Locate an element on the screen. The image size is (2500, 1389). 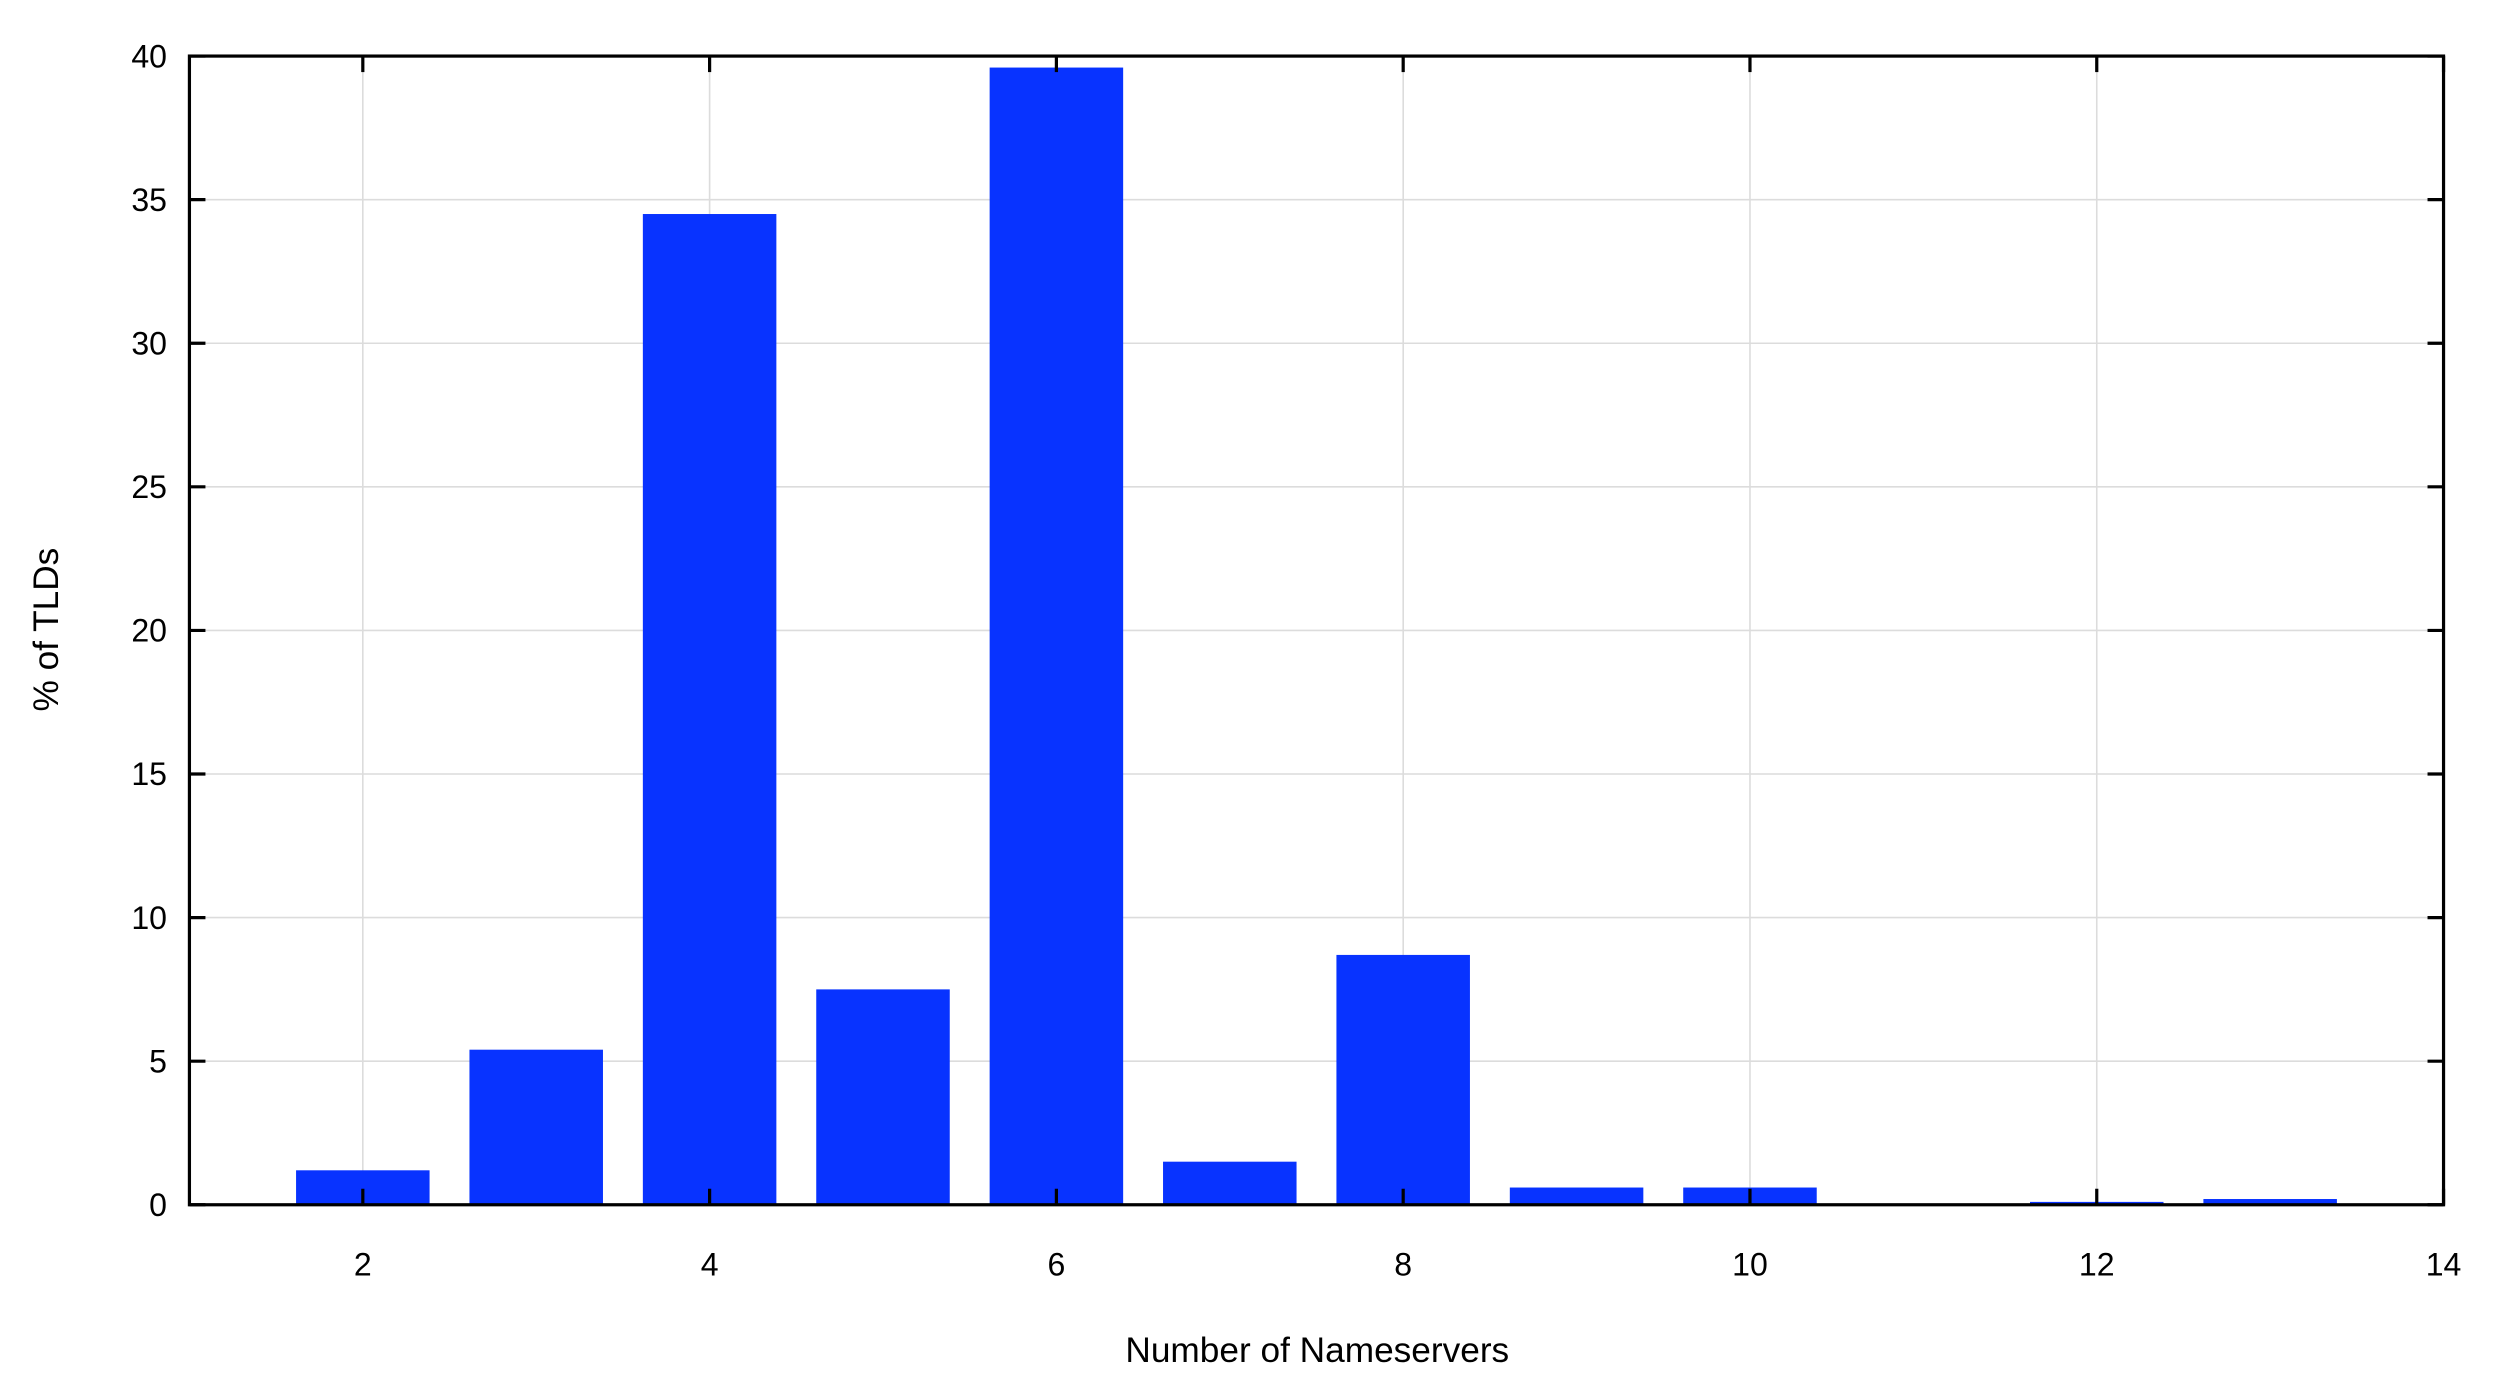
x-tick-label: 8 is located at coordinates (1403, 1264).